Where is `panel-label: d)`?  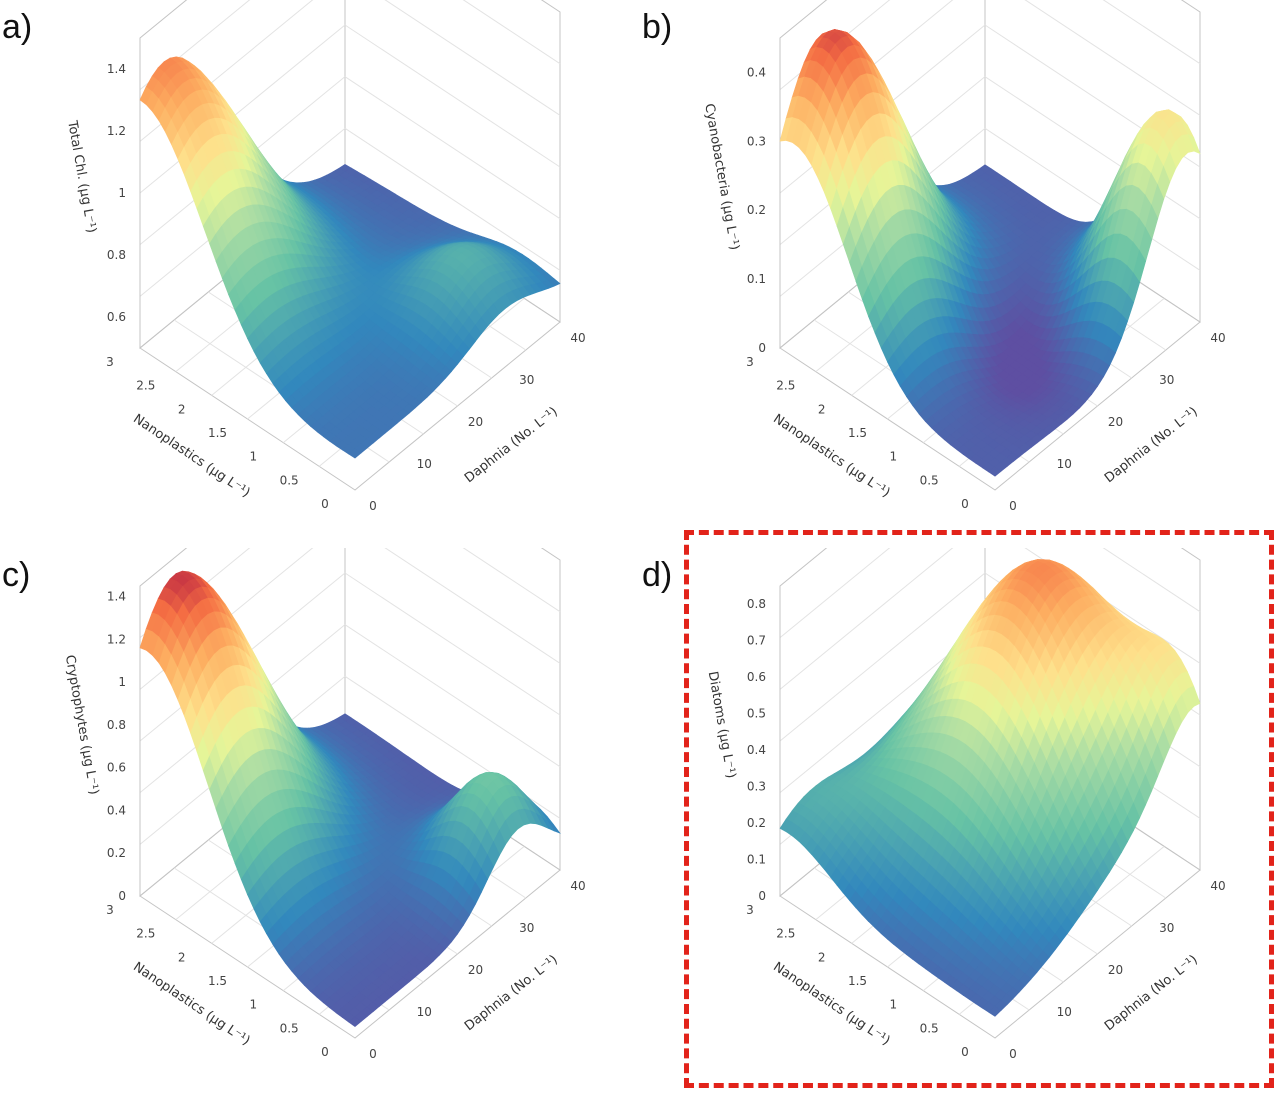
panel-label: d) is located at coordinates (657, 575).